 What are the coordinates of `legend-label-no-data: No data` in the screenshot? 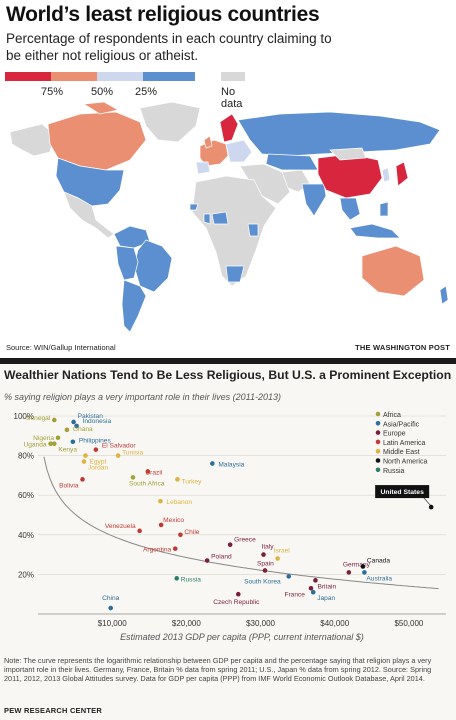 It's located at (232, 98).